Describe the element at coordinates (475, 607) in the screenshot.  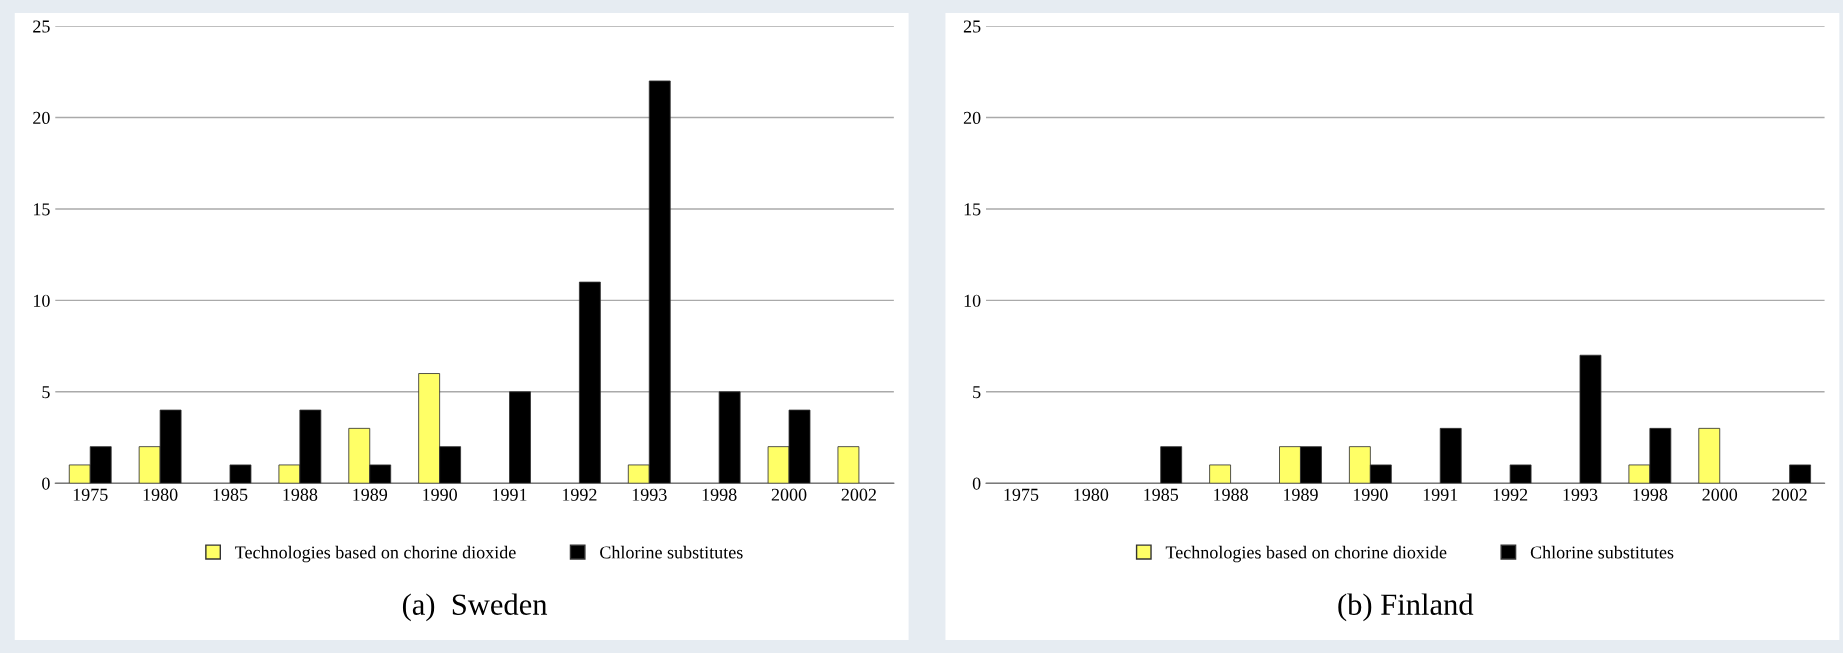
I see `text: (a) Sweden` at that location.